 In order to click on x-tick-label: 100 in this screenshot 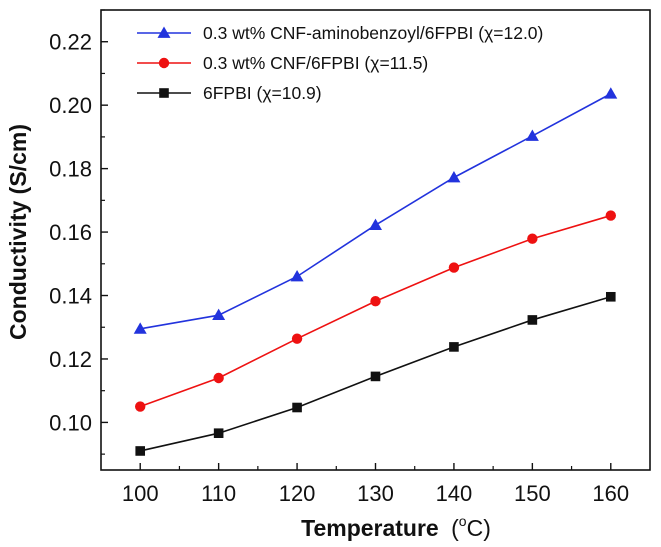, I will do `click(140, 493)`.